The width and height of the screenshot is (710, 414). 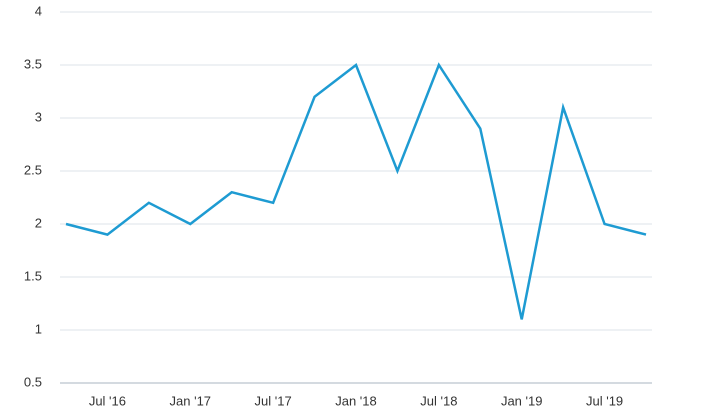 I want to click on x-tick-label: Jan '19, so click(x=522, y=400).